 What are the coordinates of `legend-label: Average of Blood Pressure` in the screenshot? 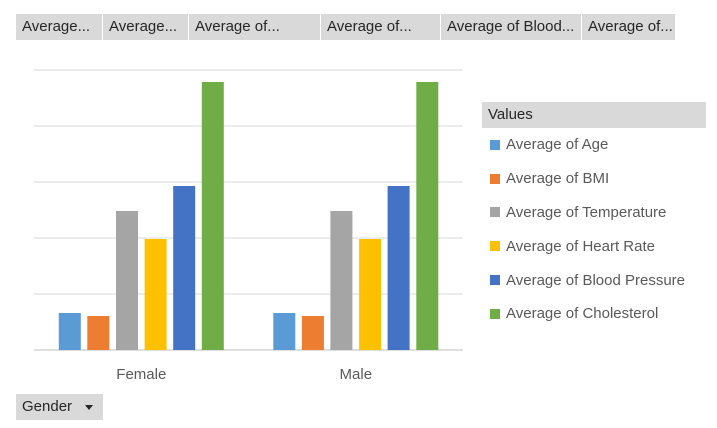 It's located at (595, 280).